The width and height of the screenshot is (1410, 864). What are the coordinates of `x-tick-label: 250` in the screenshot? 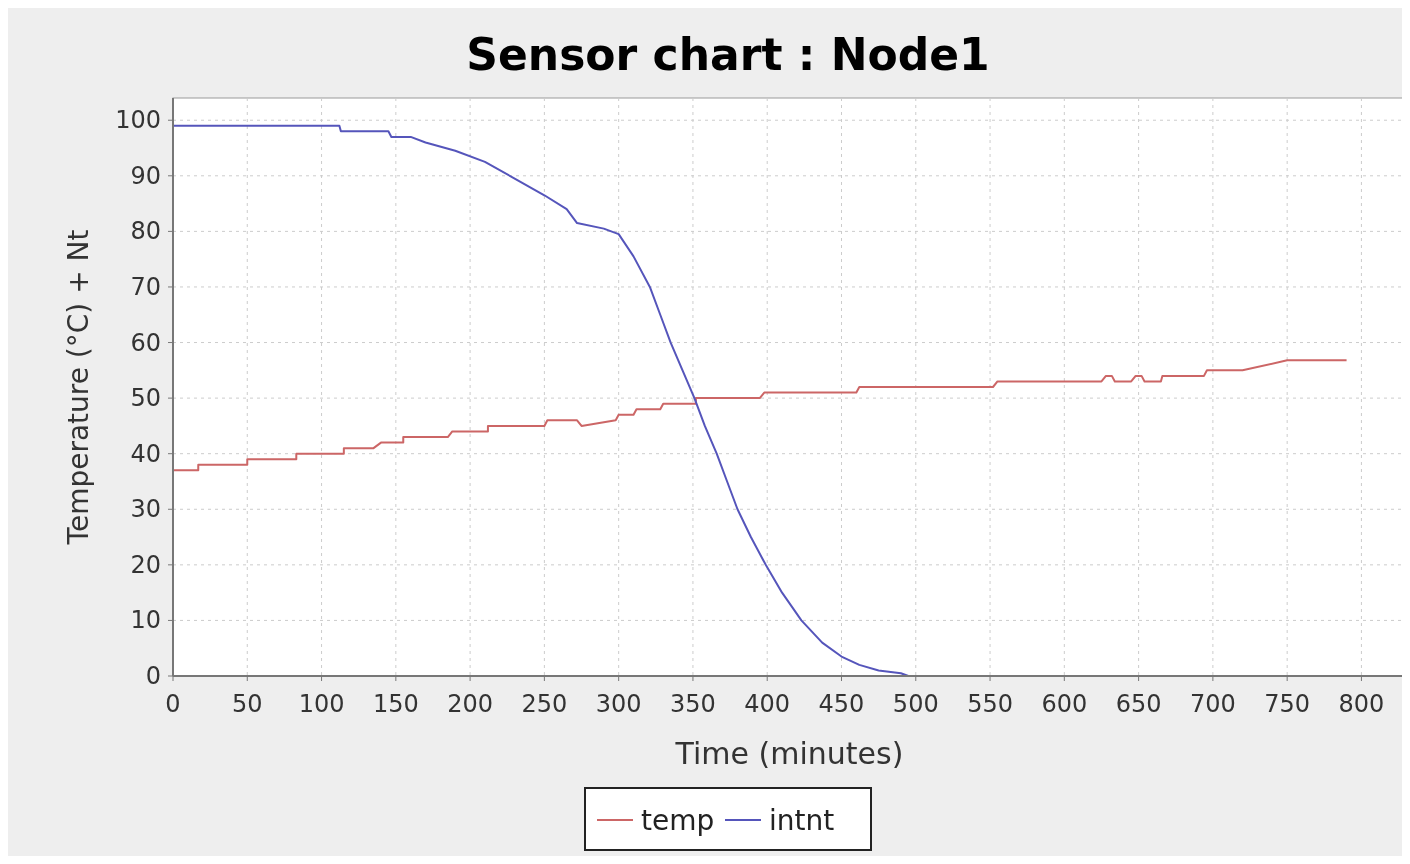 It's located at (544, 704).